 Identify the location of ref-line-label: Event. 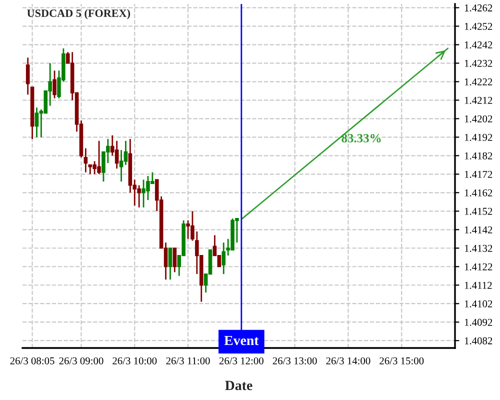
(241, 341).